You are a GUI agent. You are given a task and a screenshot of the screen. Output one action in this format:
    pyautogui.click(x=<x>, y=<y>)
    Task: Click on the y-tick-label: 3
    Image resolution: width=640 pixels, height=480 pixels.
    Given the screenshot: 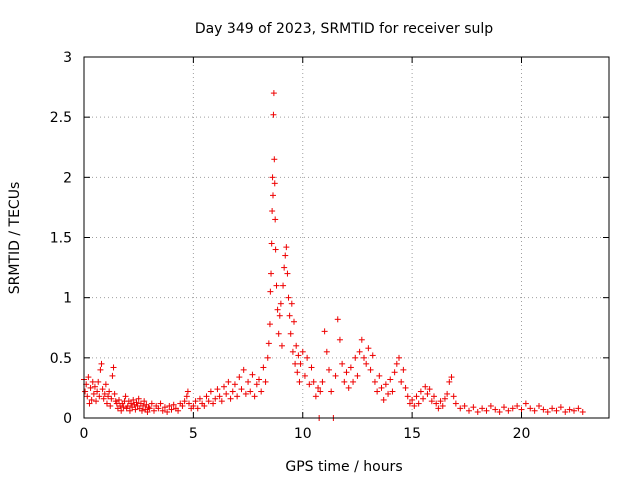 What is the action you would take?
    pyautogui.click(x=67, y=58)
    